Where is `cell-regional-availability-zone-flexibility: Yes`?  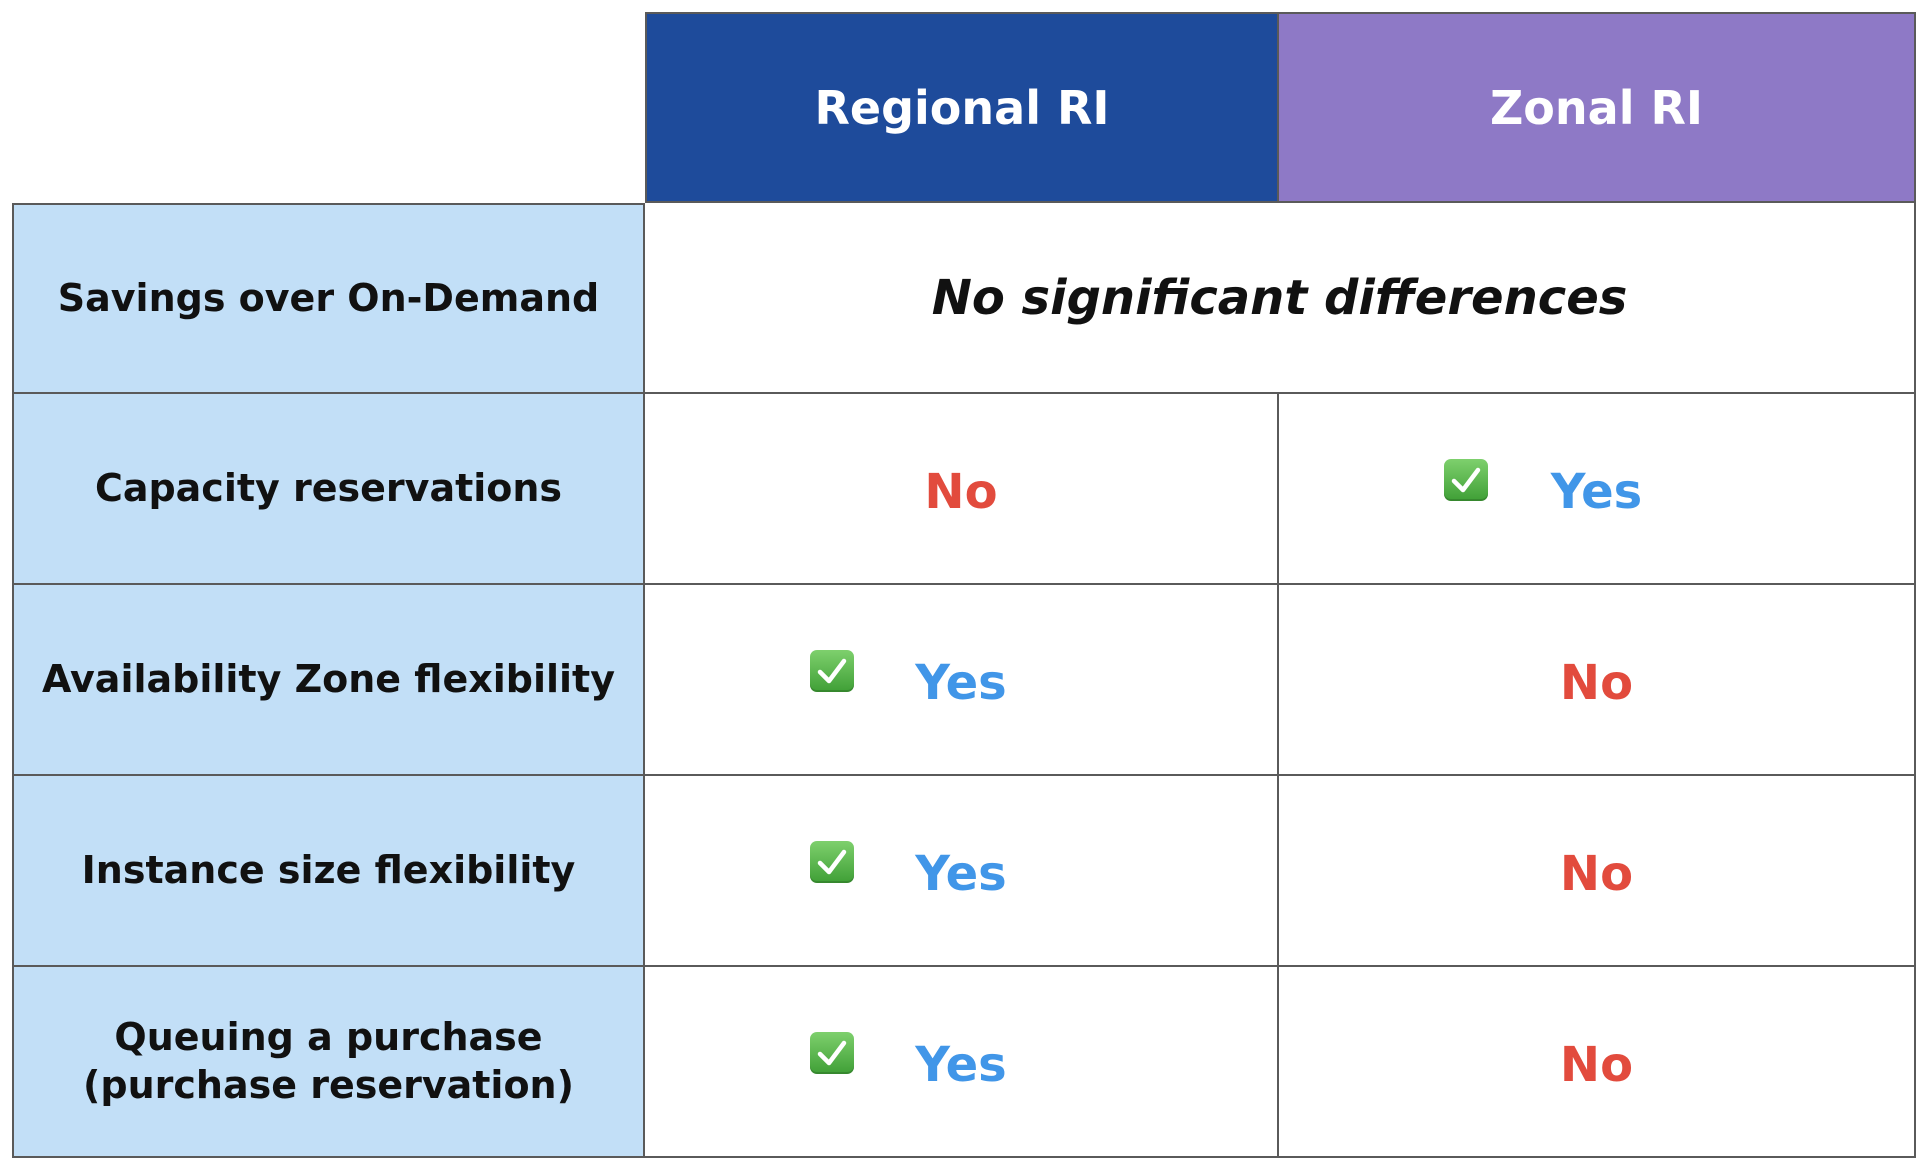 cell-regional-availability-zone-flexibility: Yes is located at coordinates (962, 680).